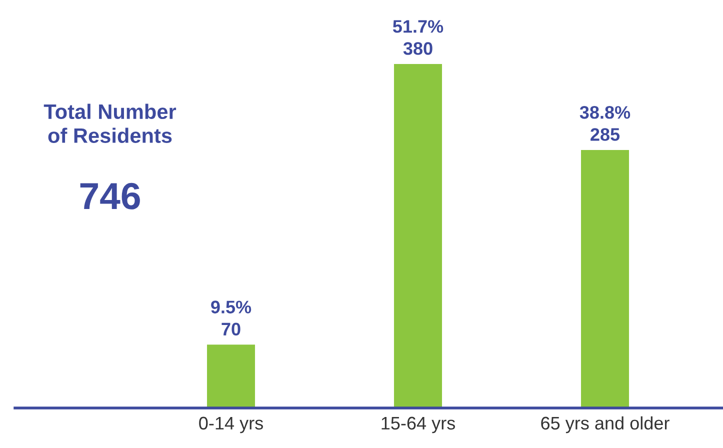  I want to click on x-tick-label: 15-64 yrs, so click(418, 425).